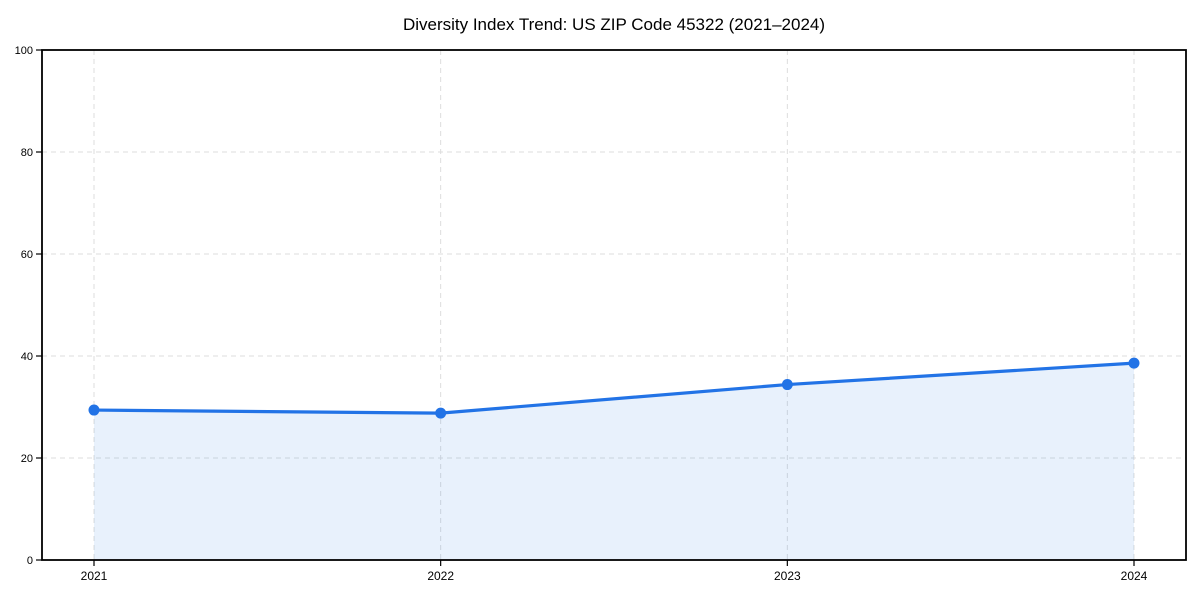 The image size is (1200, 600). What do you see at coordinates (27, 459) in the screenshot?
I see `y-tick-label: 20` at bounding box center [27, 459].